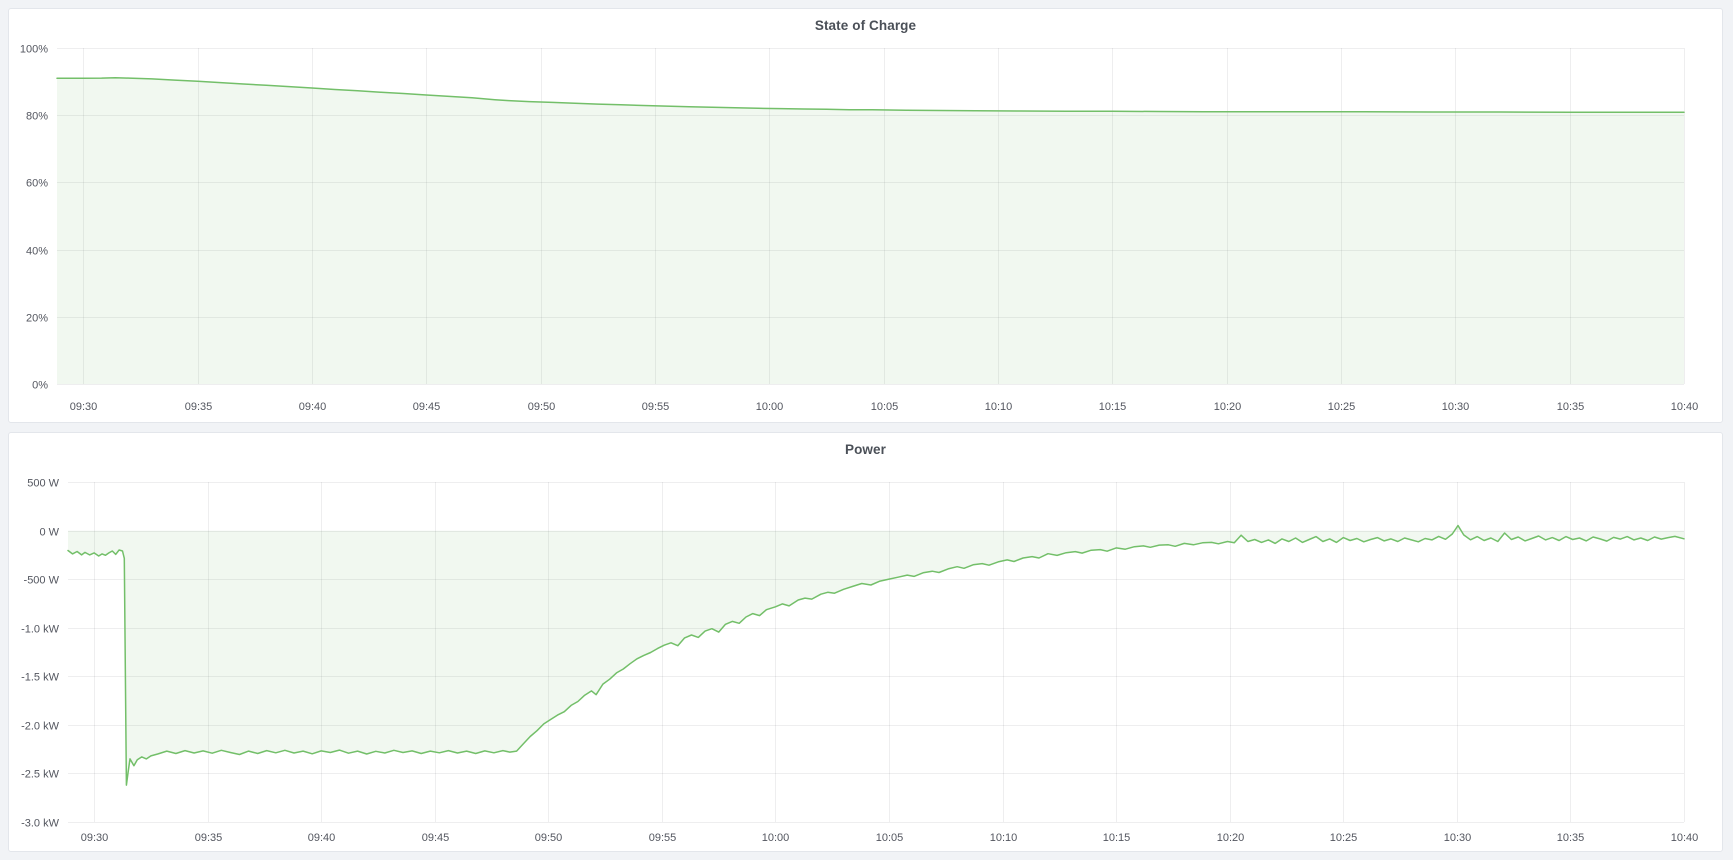 This screenshot has height=860, width=1733. Describe the element at coordinates (40, 824) in the screenshot. I see `y-axis-tick-label: -3.0 kW` at that location.